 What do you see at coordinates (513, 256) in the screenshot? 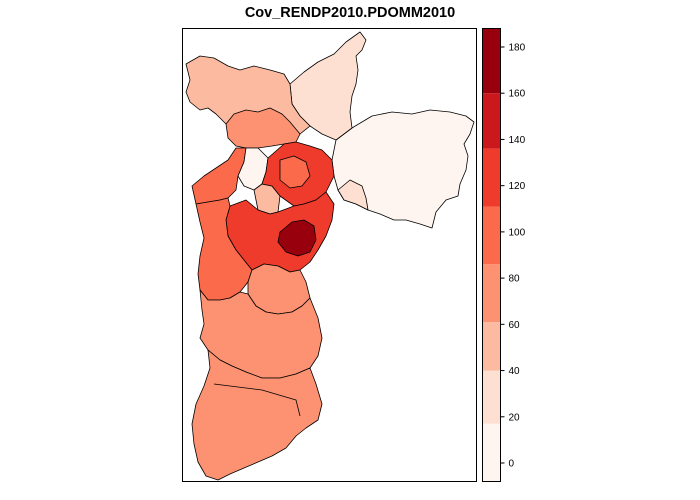
I see `legend-ticks: 0 20 40 60 80 100 120 140 160 180` at bounding box center [513, 256].